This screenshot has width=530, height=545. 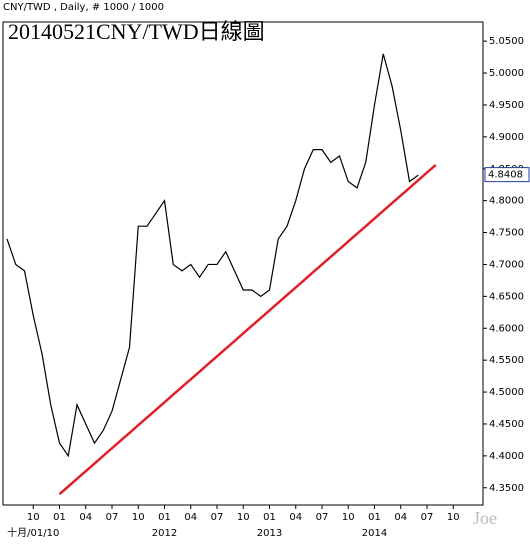 I want to click on y-tick-label: 5.0500, so click(x=506, y=41).